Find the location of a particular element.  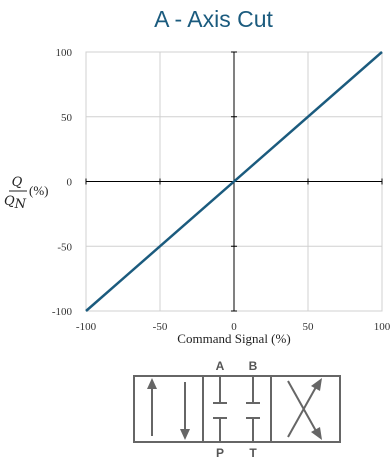

y-axis-label-denominator-sub: N is located at coordinates (20, 204).